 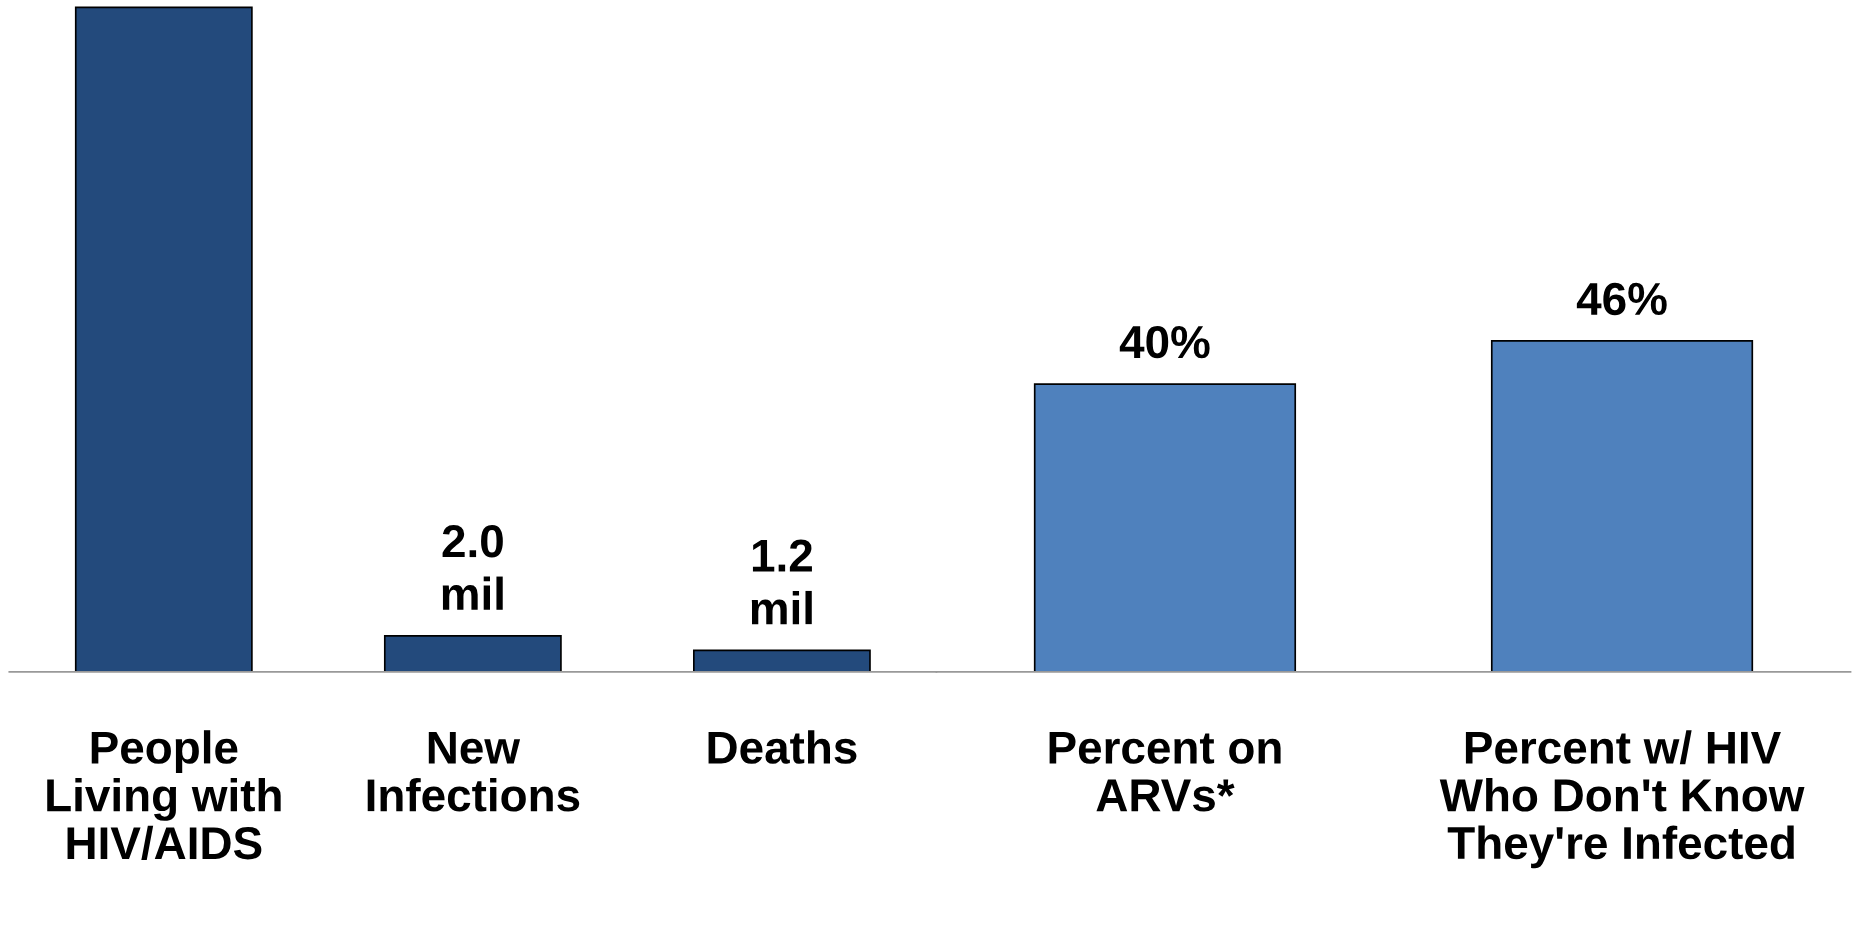 What do you see at coordinates (781, 582) in the screenshot?
I see `data-label: 1.2 mil` at bounding box center [781, 582].